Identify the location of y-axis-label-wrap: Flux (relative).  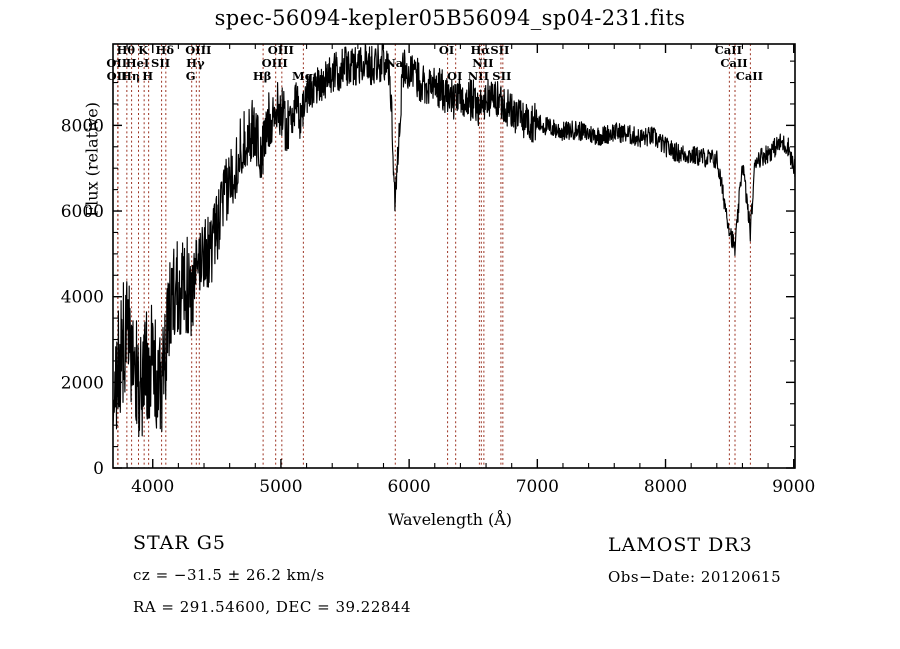
(92, 160).